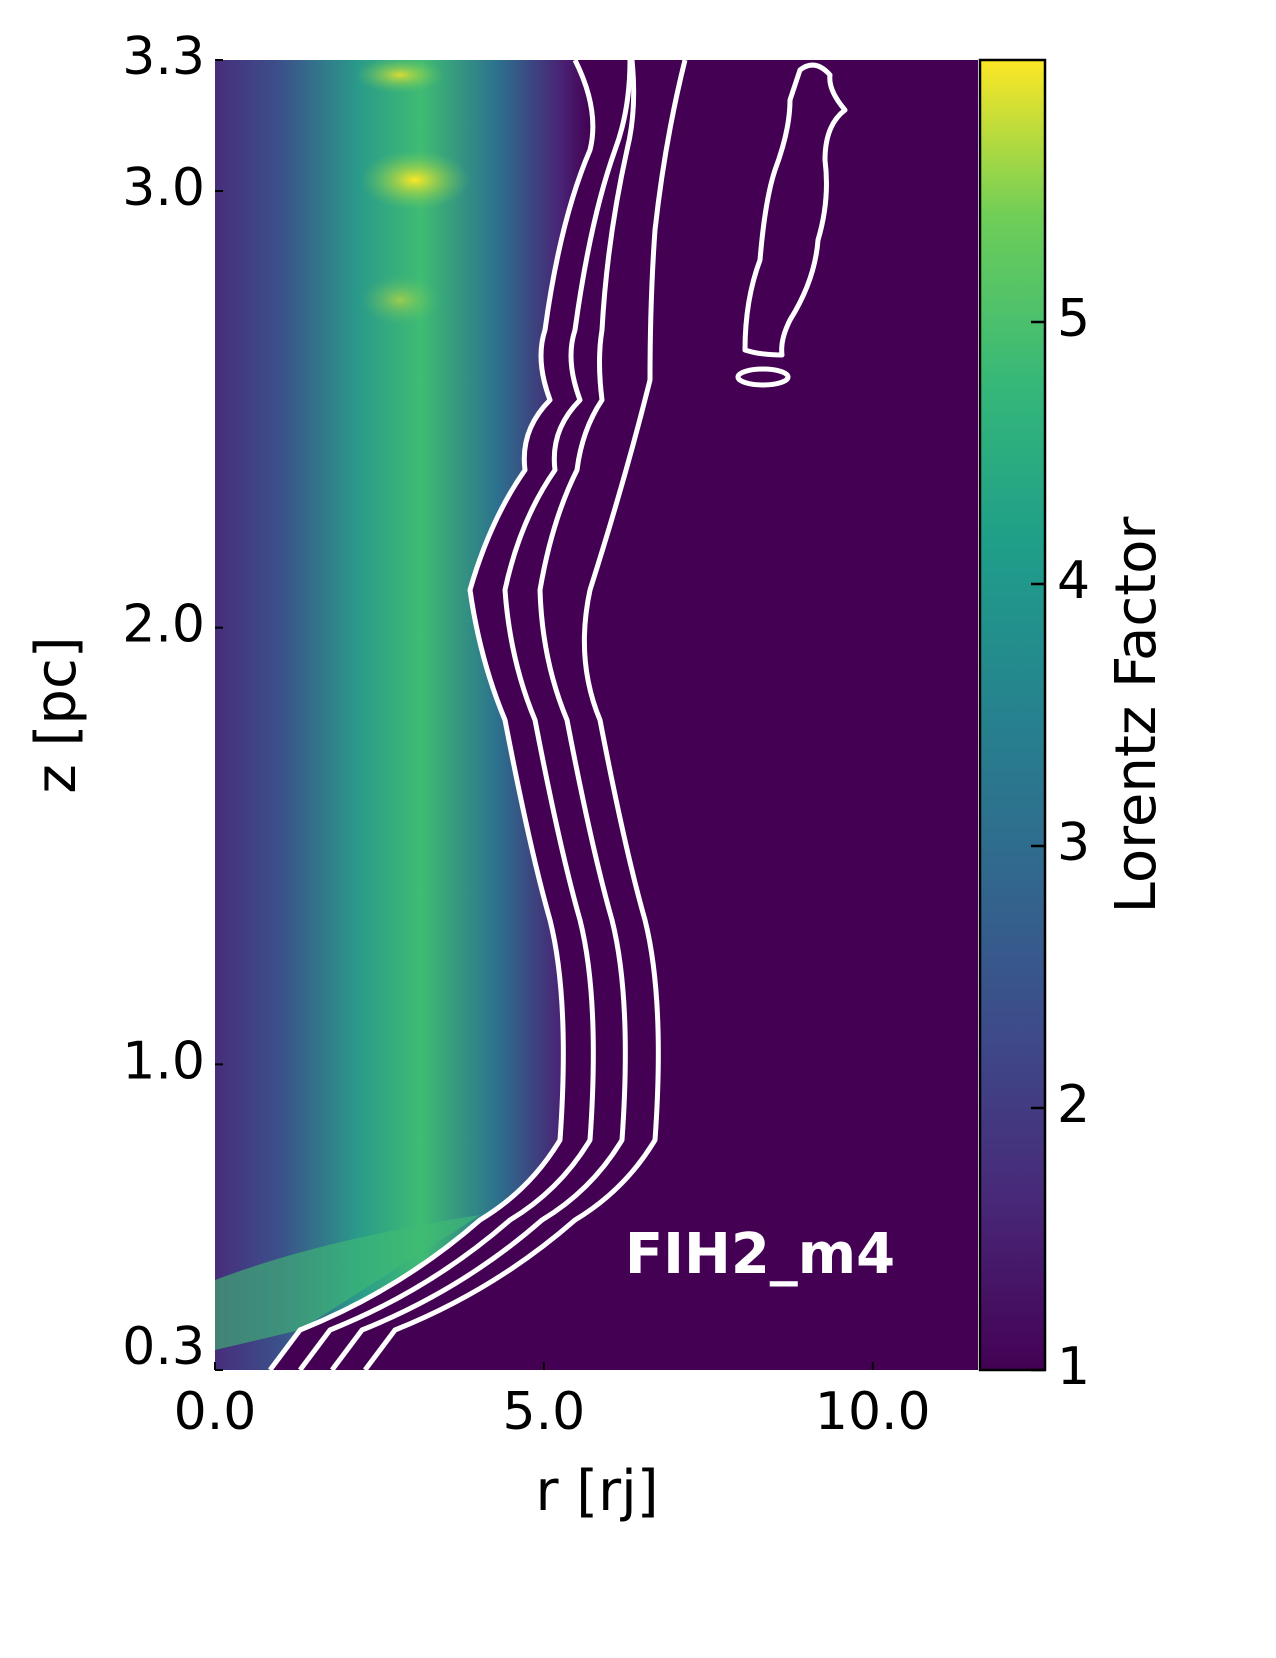  What do you see at coordinates (1136, 715) in the screenshot?
I see `colorbar-label: Lorentz Factor` at bounding box center [1136, 715].